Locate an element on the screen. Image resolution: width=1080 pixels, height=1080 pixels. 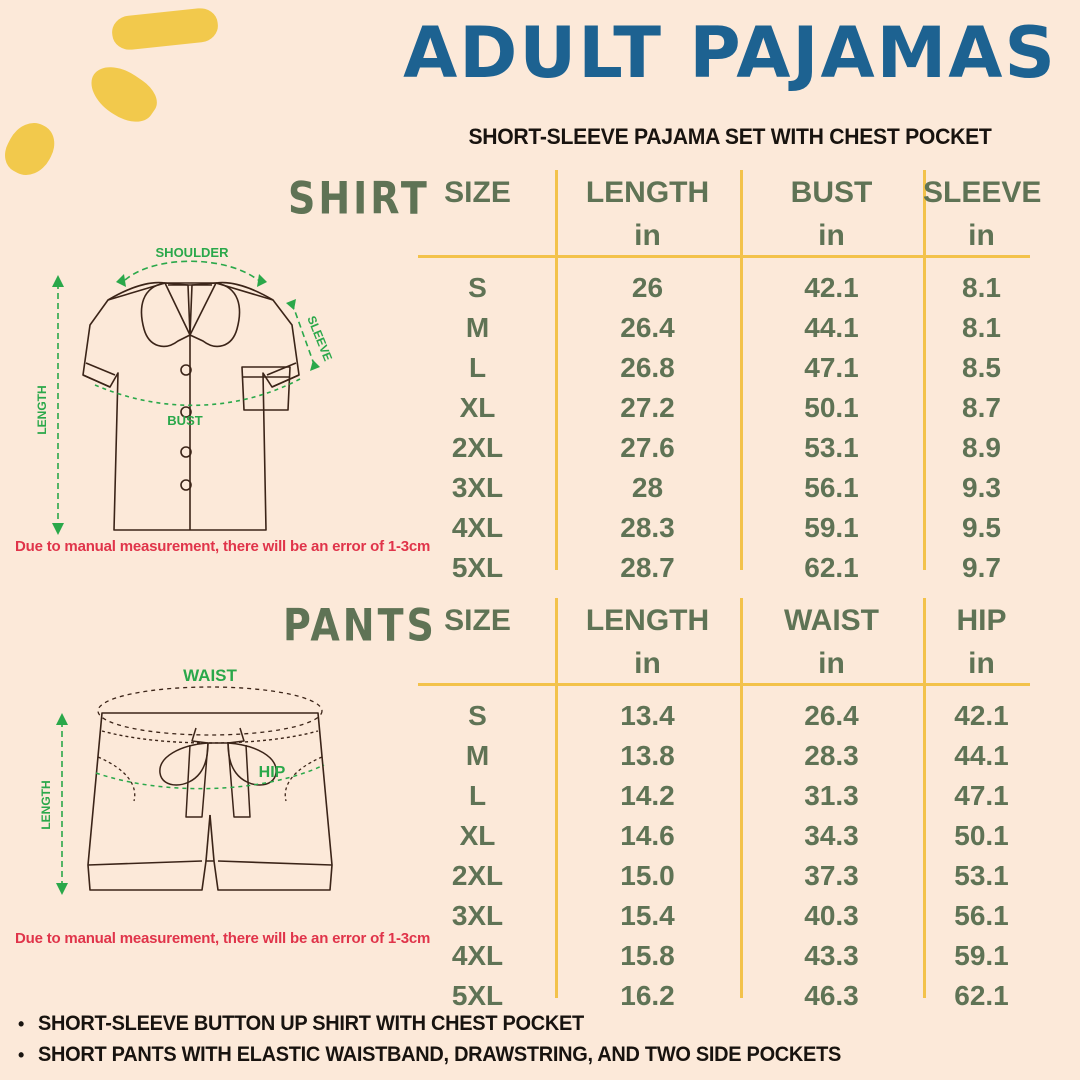
cell-waist: 46.3 is located at coordinates (831, 995).